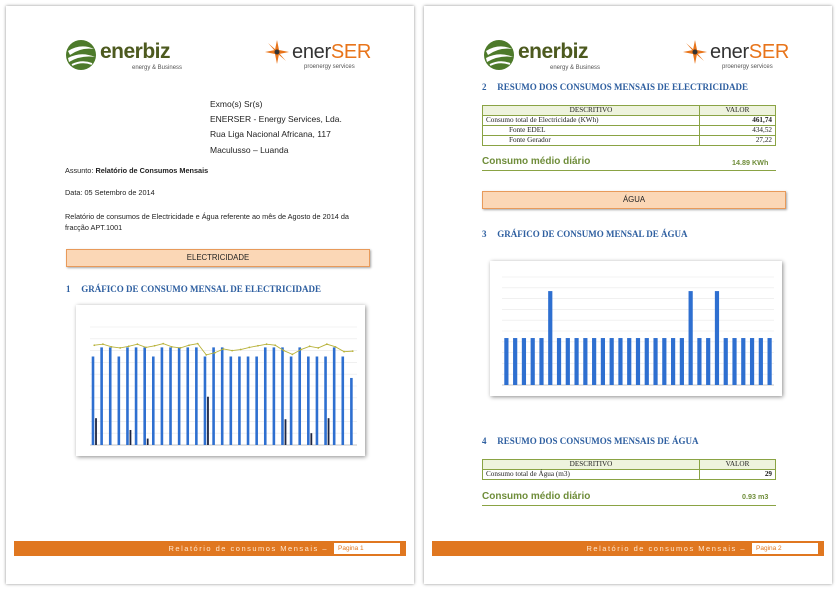 The image size is (840, 590). I want to click on address-line: Exmo(s) Sr(s), so click(236, 104).